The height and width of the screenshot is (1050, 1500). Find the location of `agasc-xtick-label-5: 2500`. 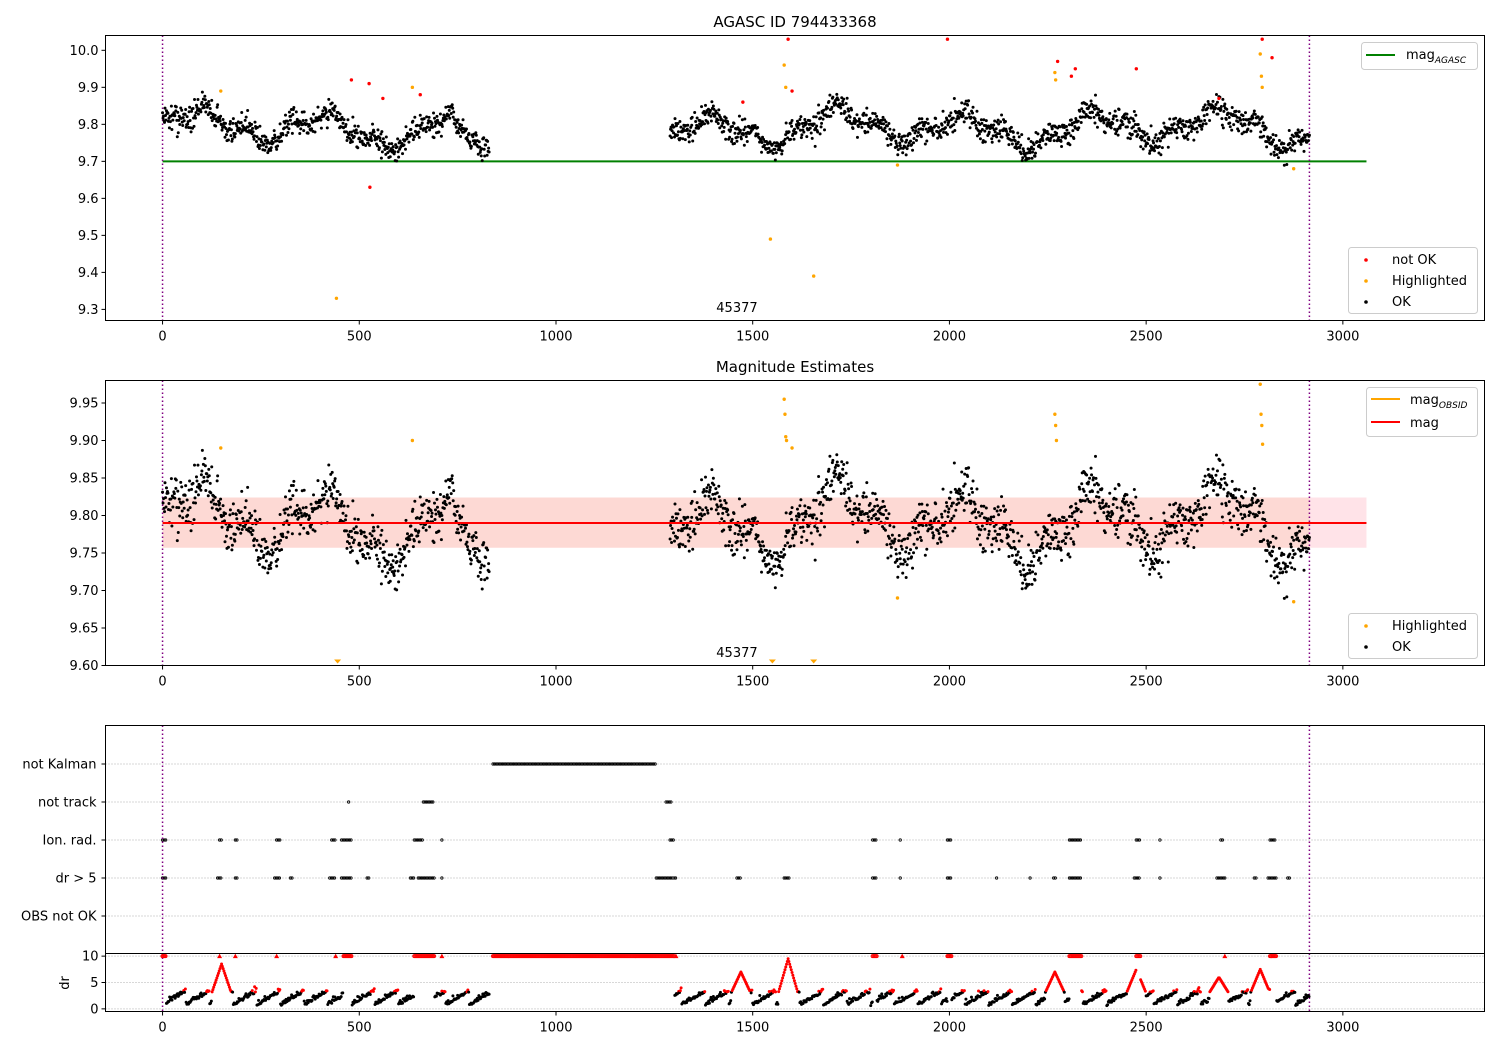

agasc-xtick-label-5: 2500 is located at coordinates (1146, 337).